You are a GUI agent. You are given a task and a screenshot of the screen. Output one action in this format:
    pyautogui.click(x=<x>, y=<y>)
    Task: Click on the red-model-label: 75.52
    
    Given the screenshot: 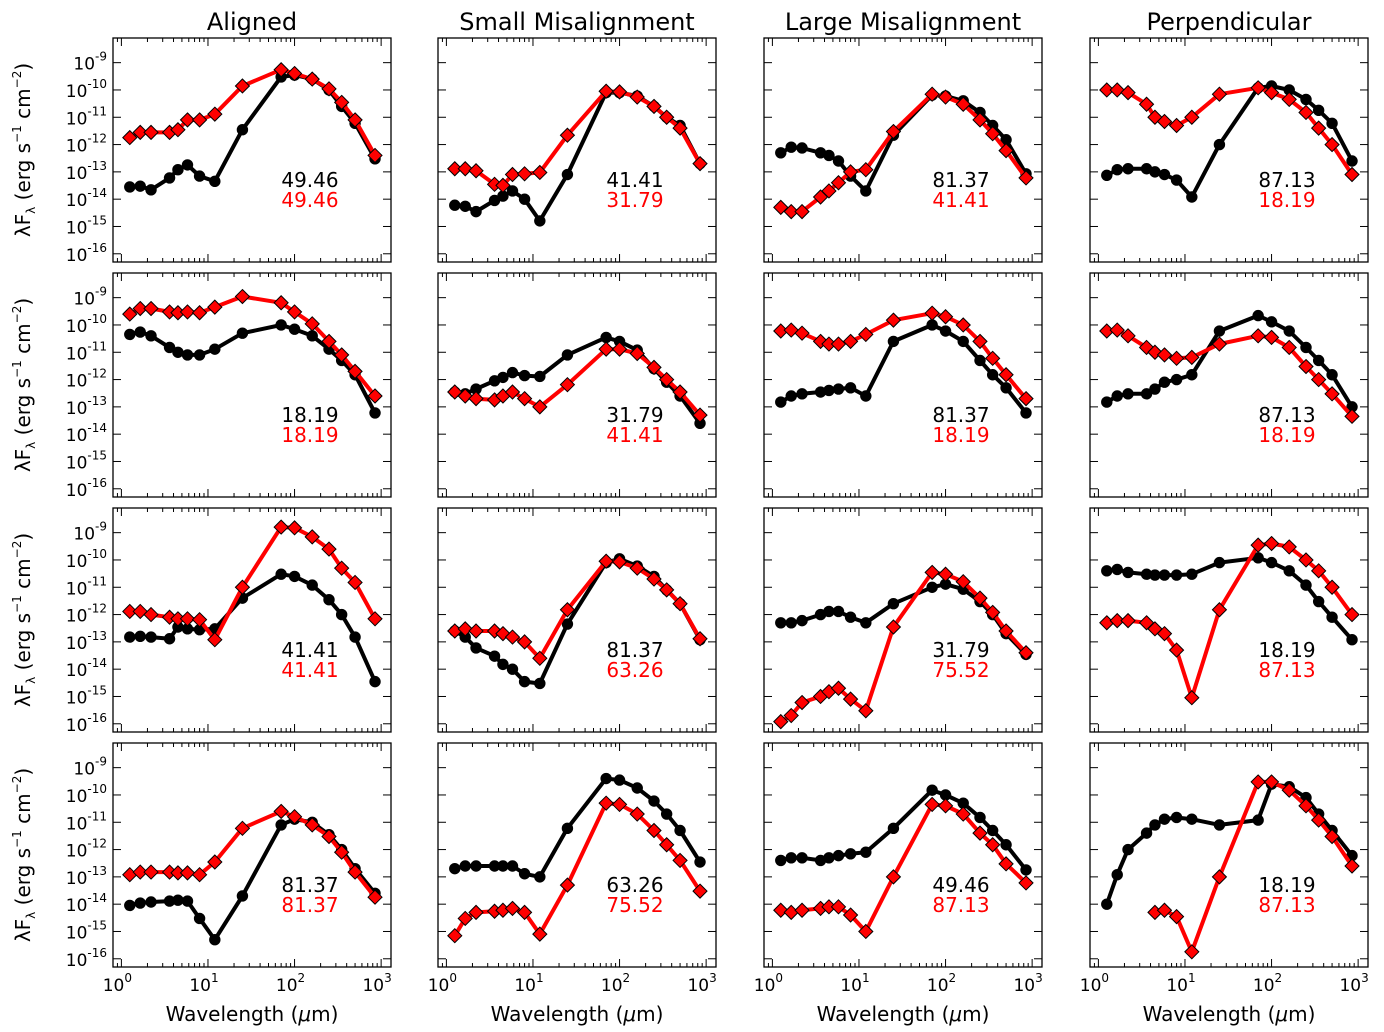 What is the action you would take?
    pyautogui.click(x=634, y=905)
    